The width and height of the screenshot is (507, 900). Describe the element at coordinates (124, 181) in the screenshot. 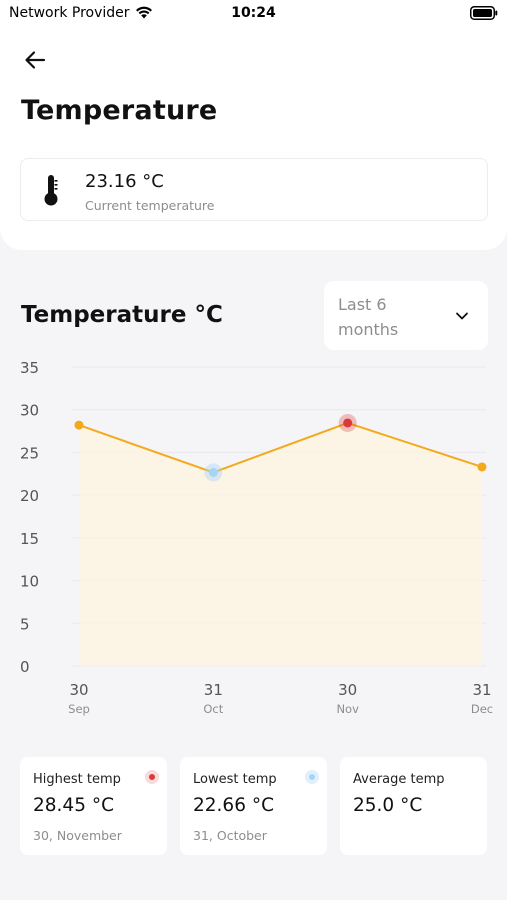

I see `current-temperature-value: 23.16 °C` at that location.